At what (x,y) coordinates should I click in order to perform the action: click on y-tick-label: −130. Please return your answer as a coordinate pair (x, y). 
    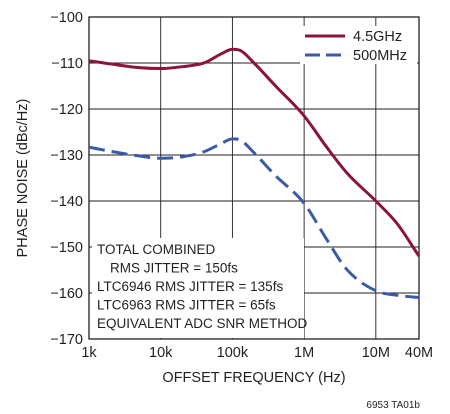
    Looking at the image, I should click on (66, 156).